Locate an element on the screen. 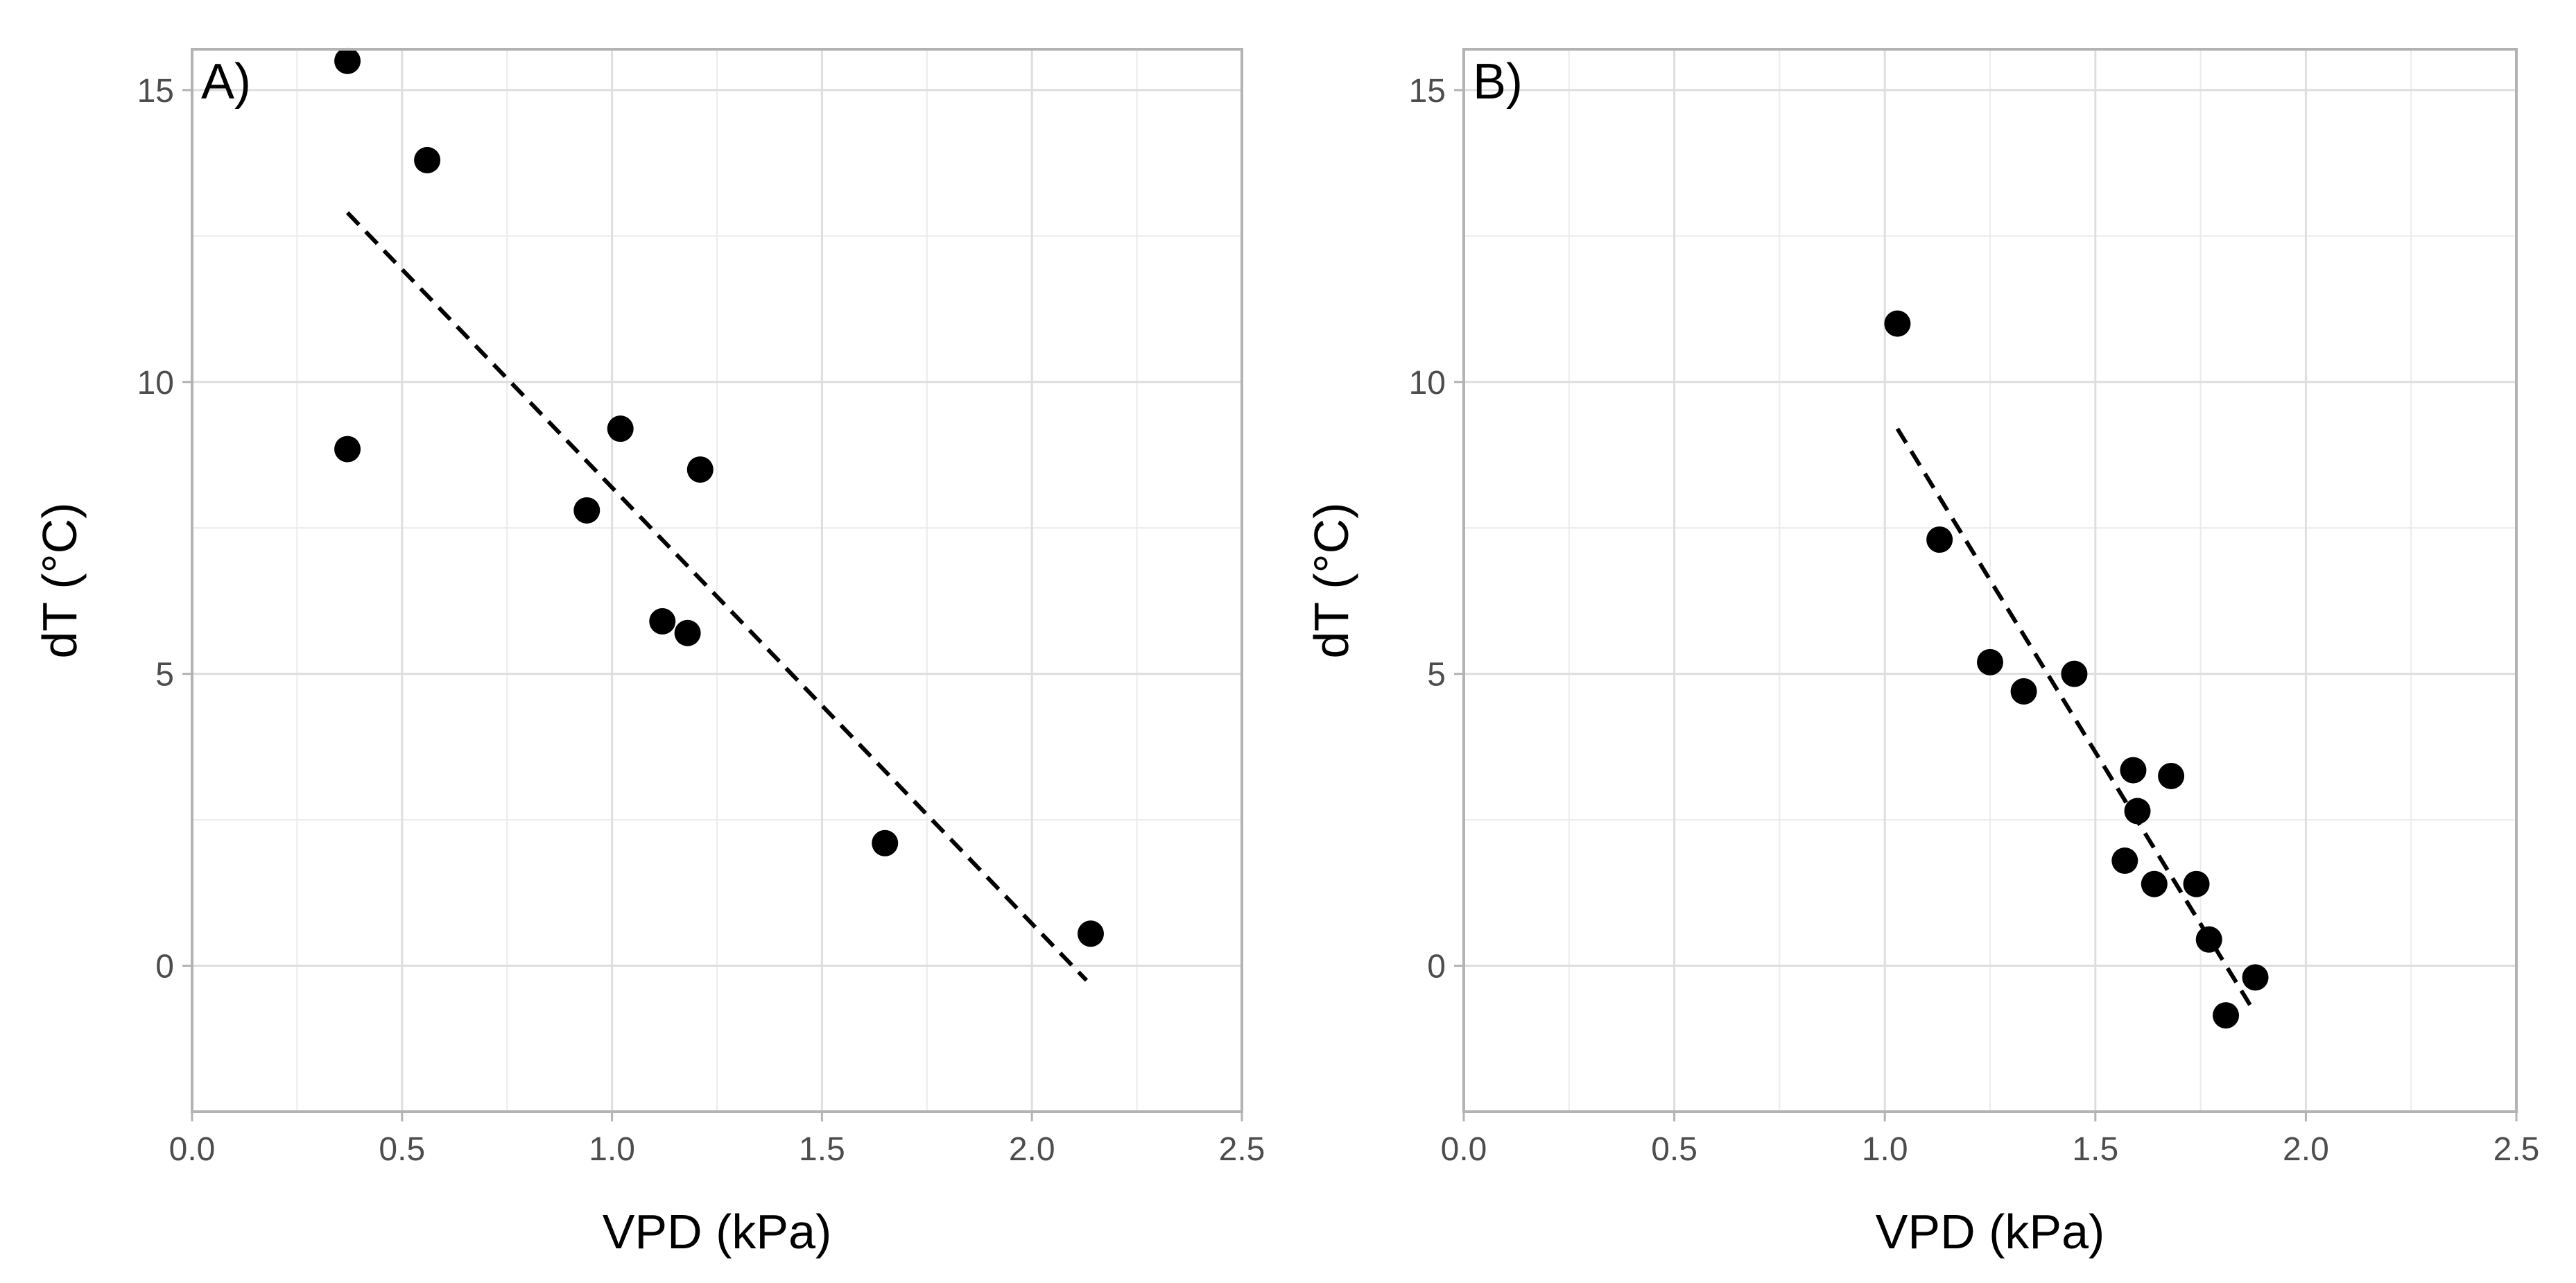  panel-b-x-tick-label: 2.5 is located at coordinates (2516, 1149).